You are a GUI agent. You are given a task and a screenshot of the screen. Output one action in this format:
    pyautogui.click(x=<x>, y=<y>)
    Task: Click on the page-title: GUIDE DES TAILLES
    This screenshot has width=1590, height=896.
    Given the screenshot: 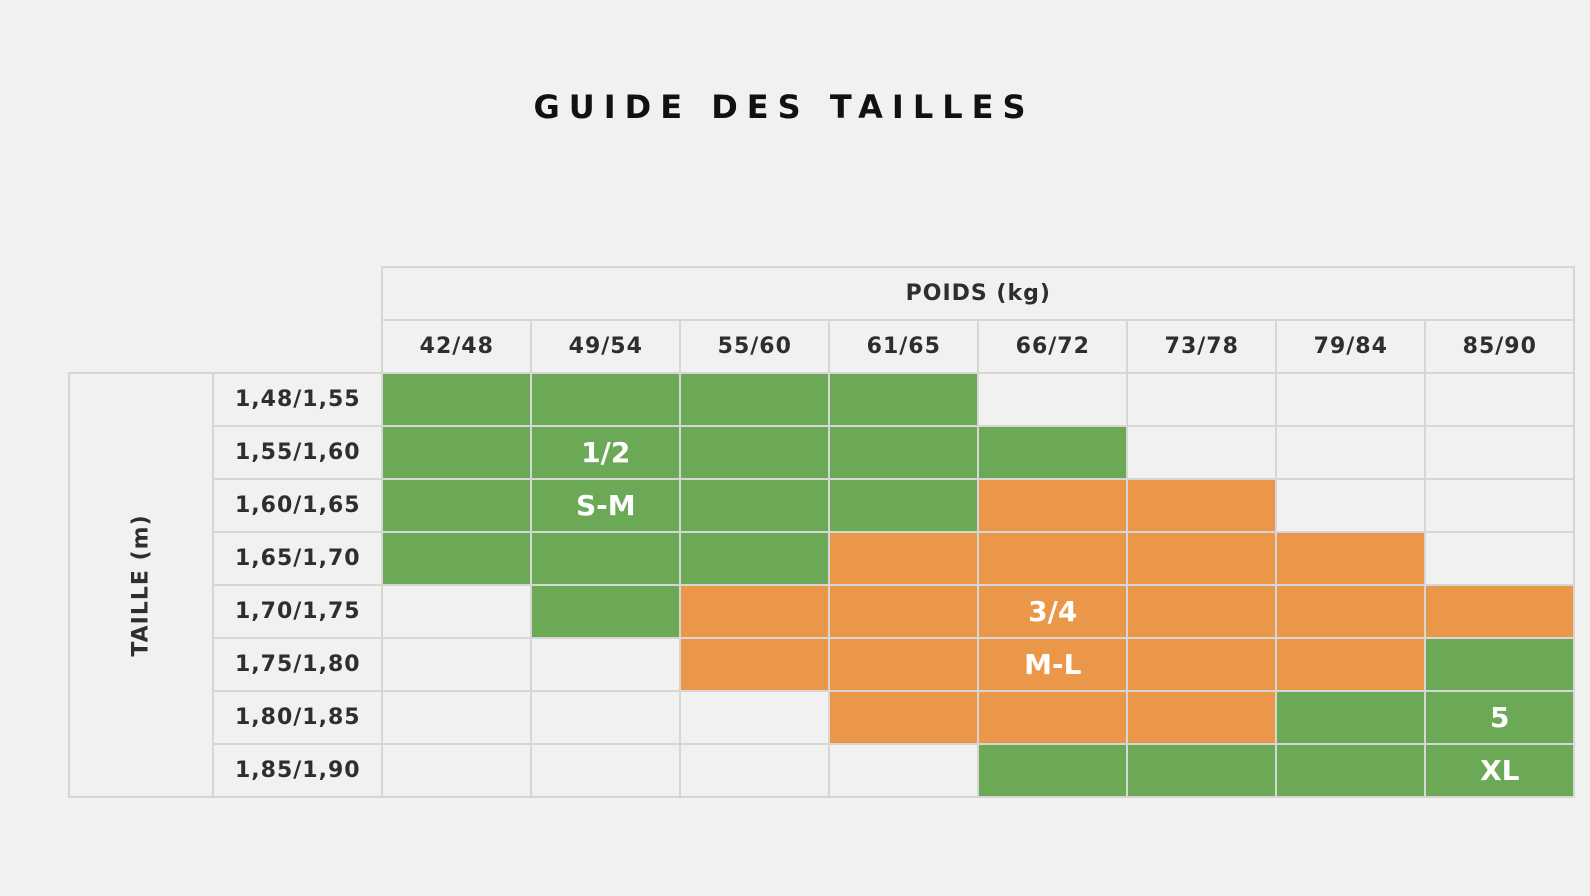 What is the action you would take?
    pyautogui.click(x=784, y=107)
    